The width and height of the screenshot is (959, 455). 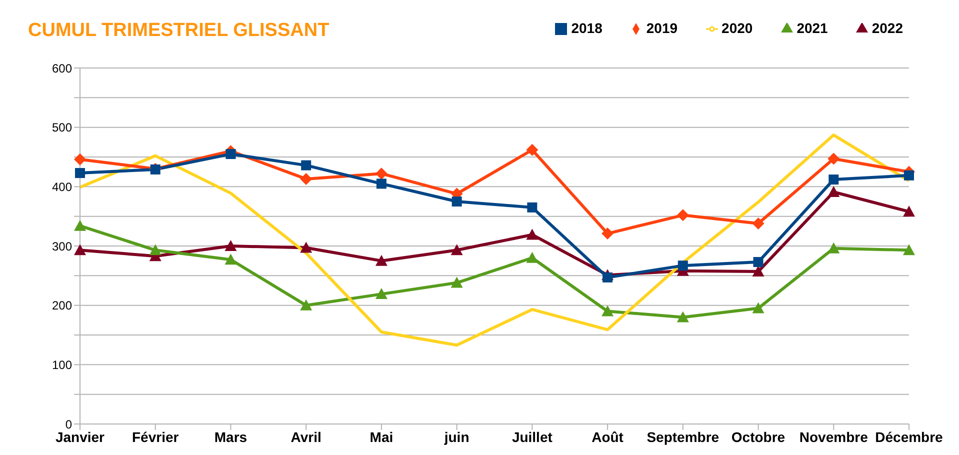 What do you see at coordinates (833, 436) in the screenshot?
I see `x-tick-label: Novembre` at bounding box center [833, 436].